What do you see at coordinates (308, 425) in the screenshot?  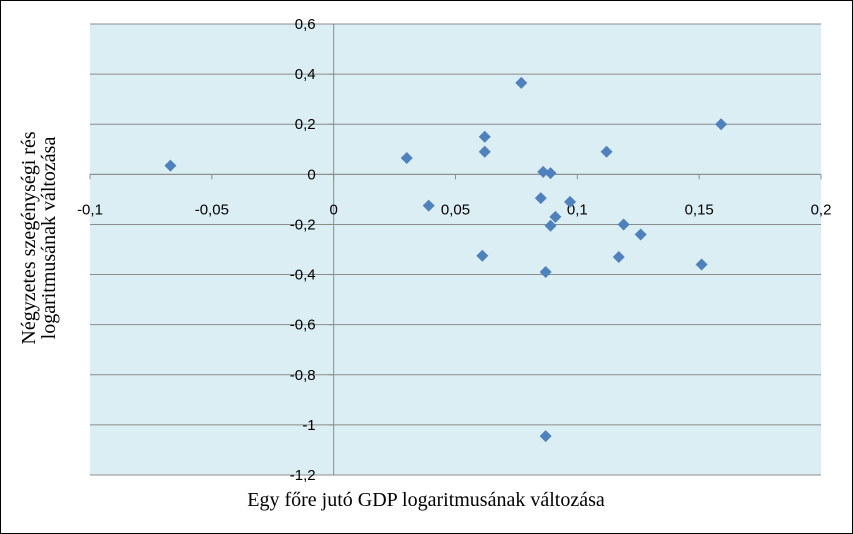 I see `y-tick-label: -1` at bounding box center [308, 425].